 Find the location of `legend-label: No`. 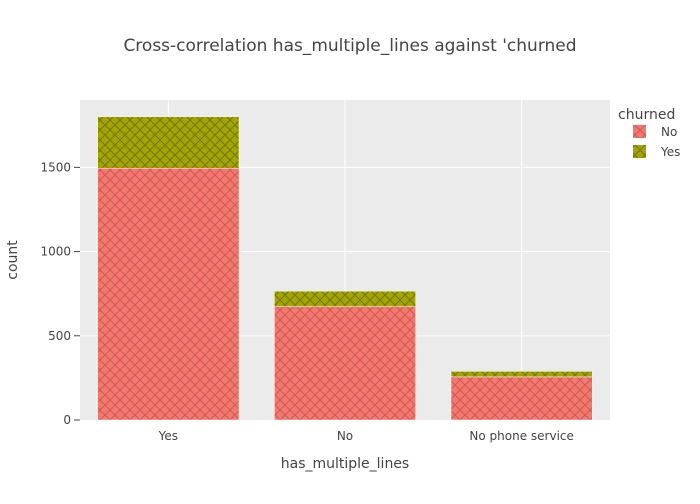

legend-label: No is located at coordinates (669, 132).